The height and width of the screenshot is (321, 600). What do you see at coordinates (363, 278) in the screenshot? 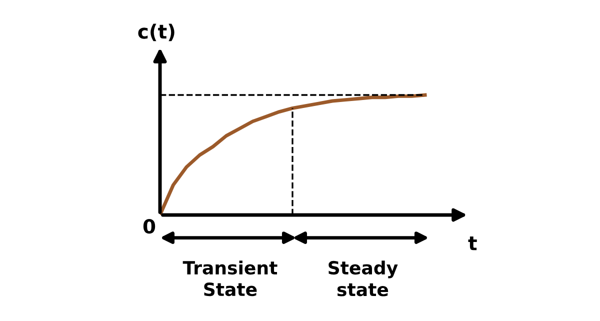
I see `text: Steady state` at bounding box center [363, 278].